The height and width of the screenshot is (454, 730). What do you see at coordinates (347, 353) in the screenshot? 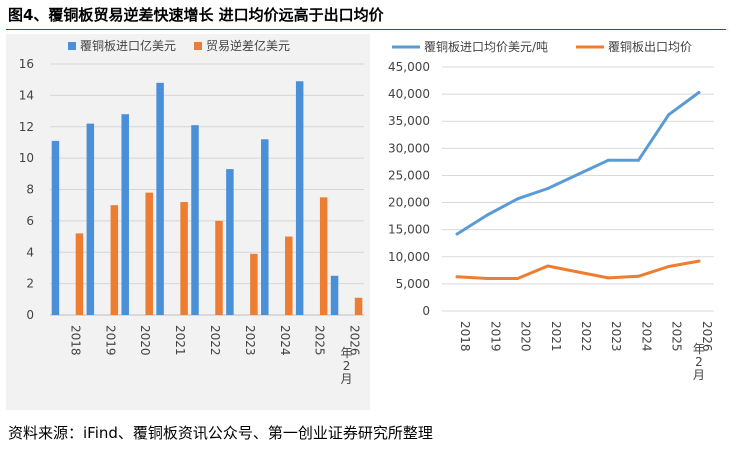
I see `bar-x-tick-label-char-0: 年` at bounding box center [347, 353].